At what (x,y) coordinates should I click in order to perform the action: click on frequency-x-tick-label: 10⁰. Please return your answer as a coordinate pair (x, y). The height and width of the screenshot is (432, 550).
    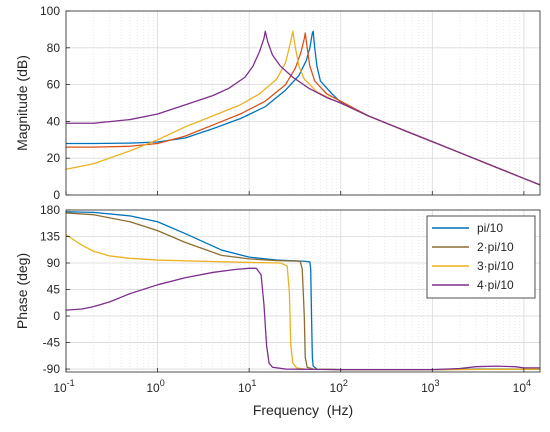
    Looking at the image, I should click on (155, 386).